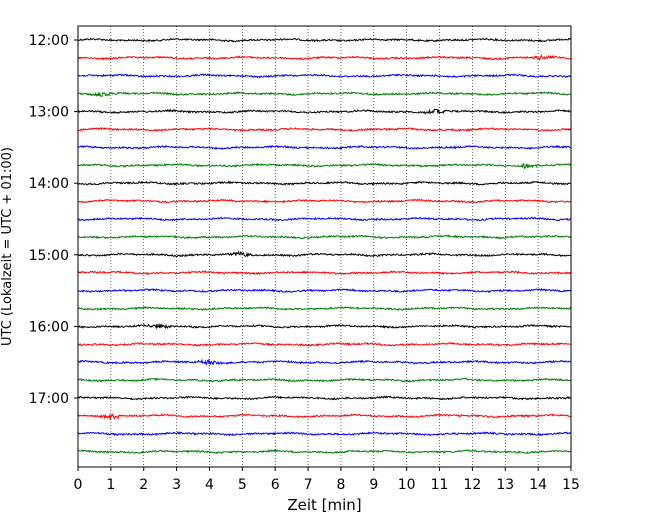 Image resolution: width=650 pixels, height=520 pixels. I want to click on y-axis-ticks: 12:00 13:00 14:00 15:00 16:00 17:00, so click(53, 220).